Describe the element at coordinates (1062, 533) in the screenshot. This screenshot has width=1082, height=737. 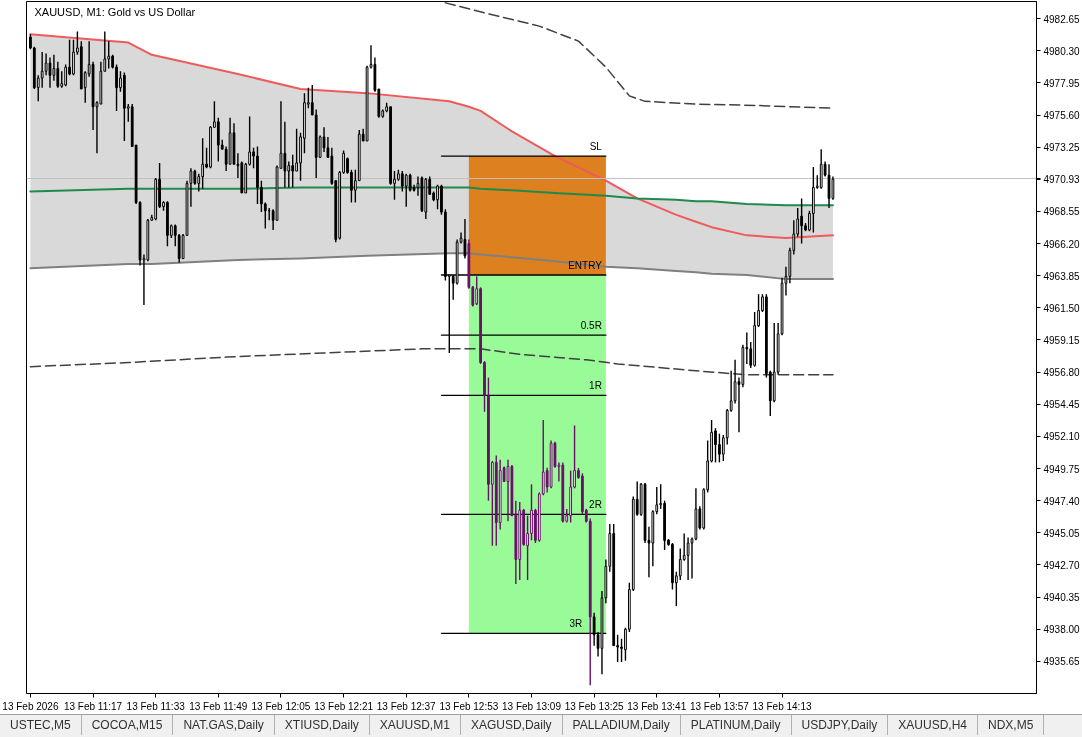
I see `y-tick-label: 4945.05` at that location.